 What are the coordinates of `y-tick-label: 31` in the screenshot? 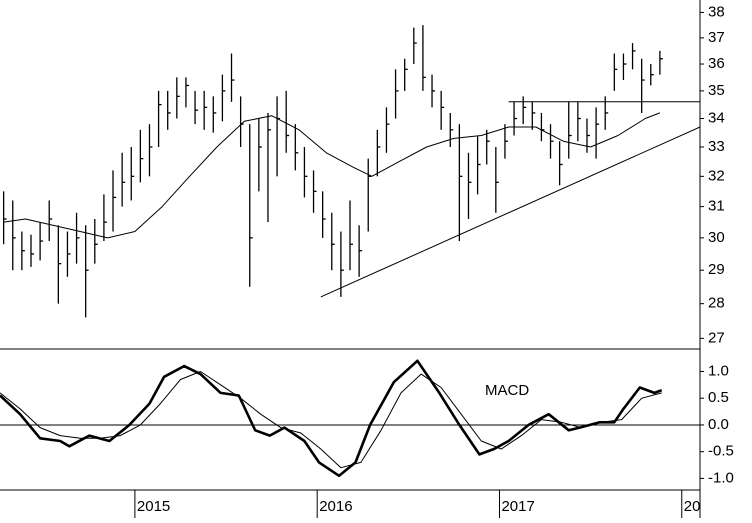 It's located at (716, 206).